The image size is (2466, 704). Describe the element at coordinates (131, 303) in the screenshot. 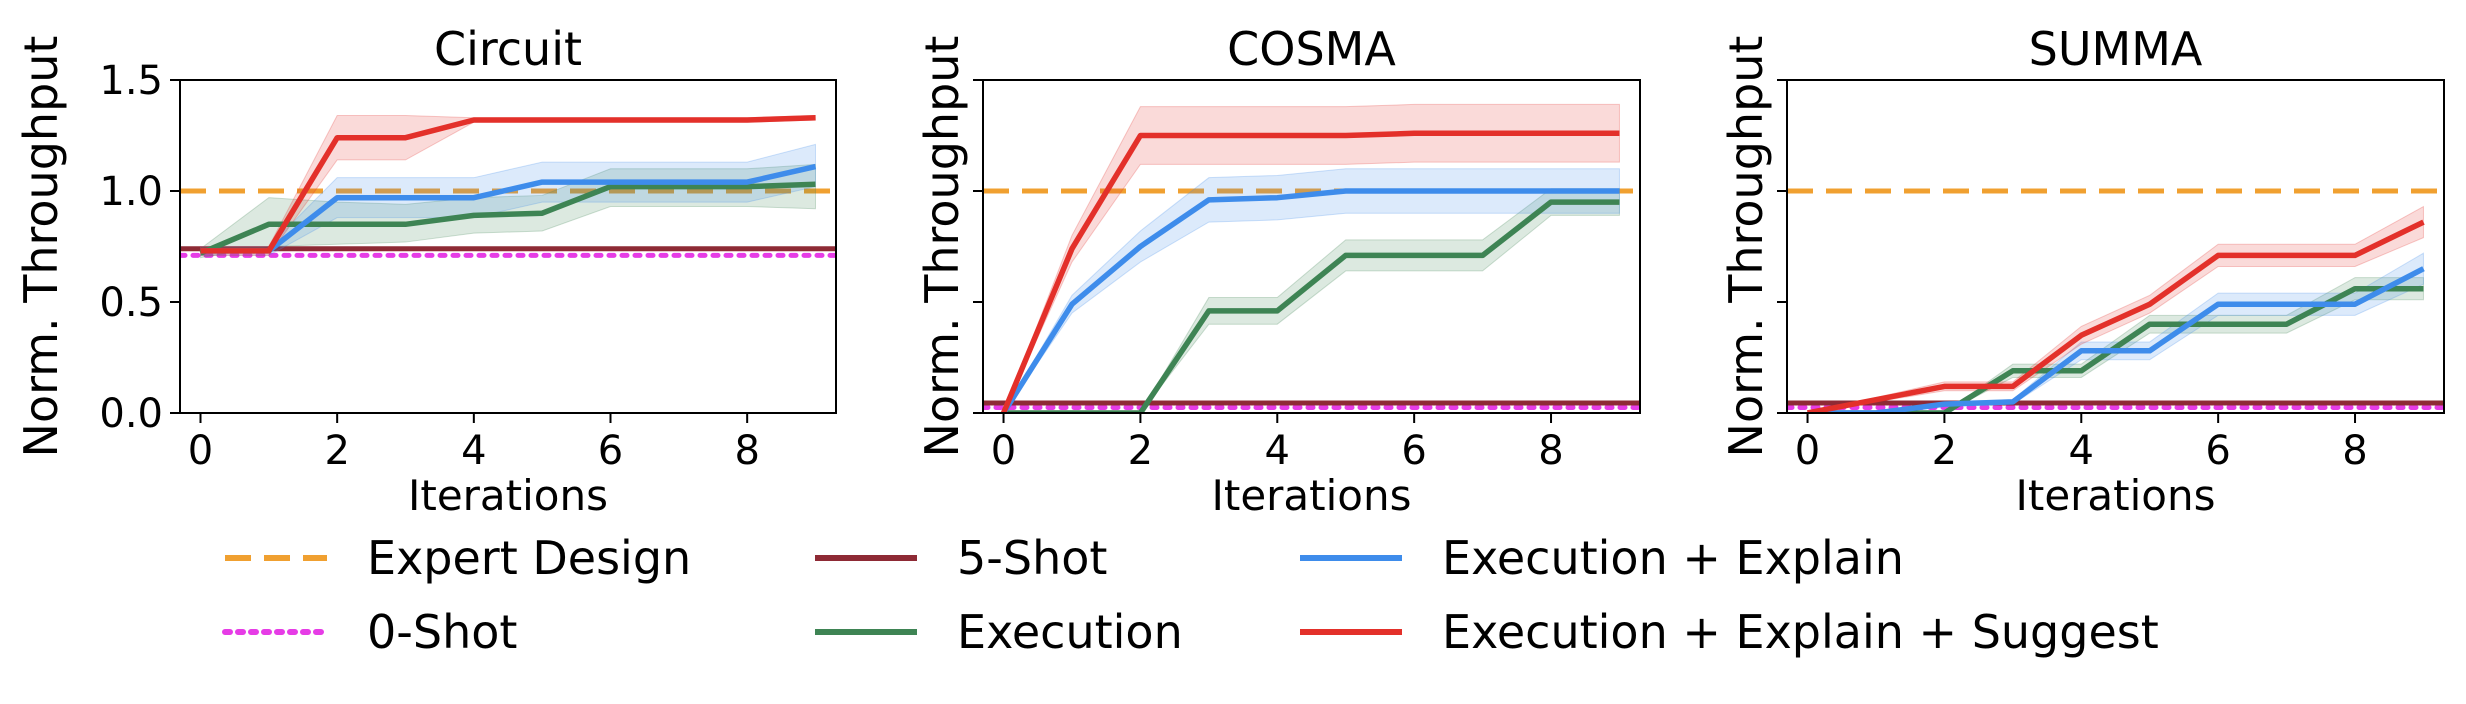

I see `y-tick-label: 0.5` at that location.